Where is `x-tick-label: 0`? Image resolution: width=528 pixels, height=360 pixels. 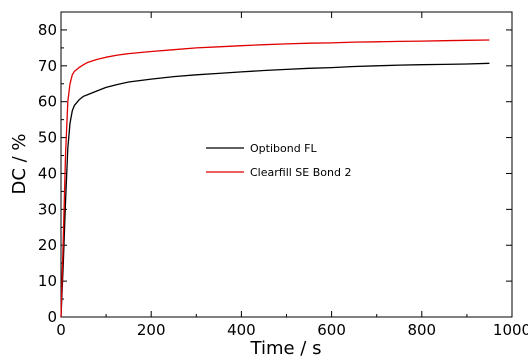 x-tick-label: 0 is located at coordinates (61, 330).